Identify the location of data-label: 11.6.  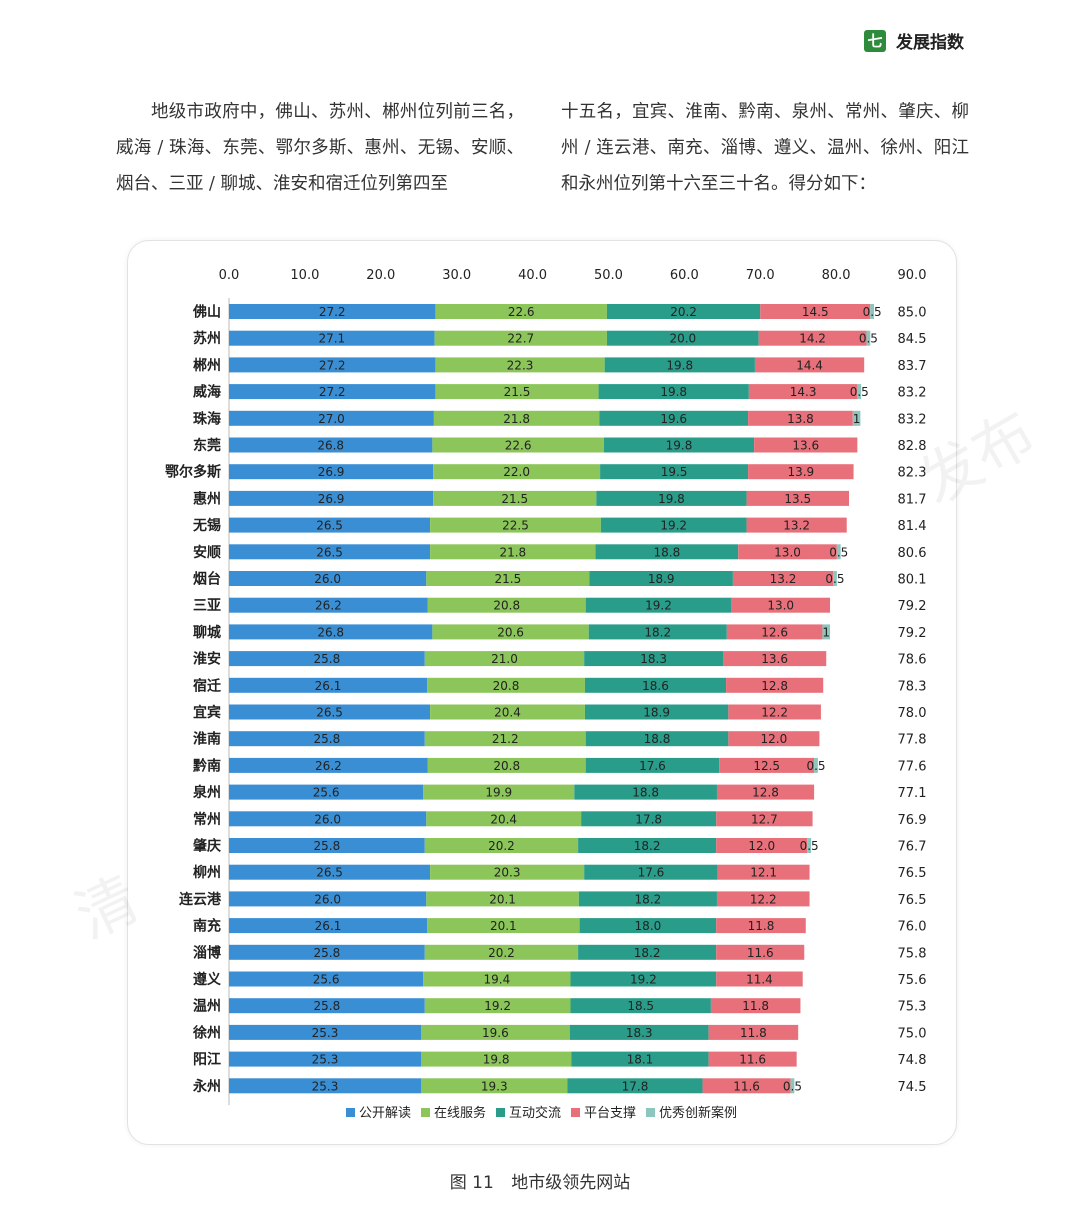
(746, 1086).